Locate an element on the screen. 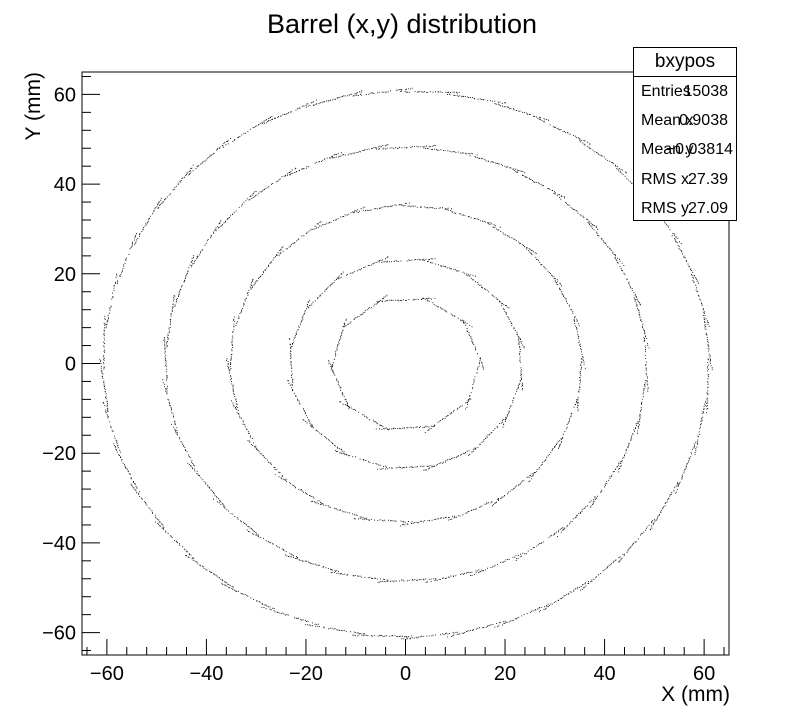  stats-label: Mean y is located at coordinates (667, 150).